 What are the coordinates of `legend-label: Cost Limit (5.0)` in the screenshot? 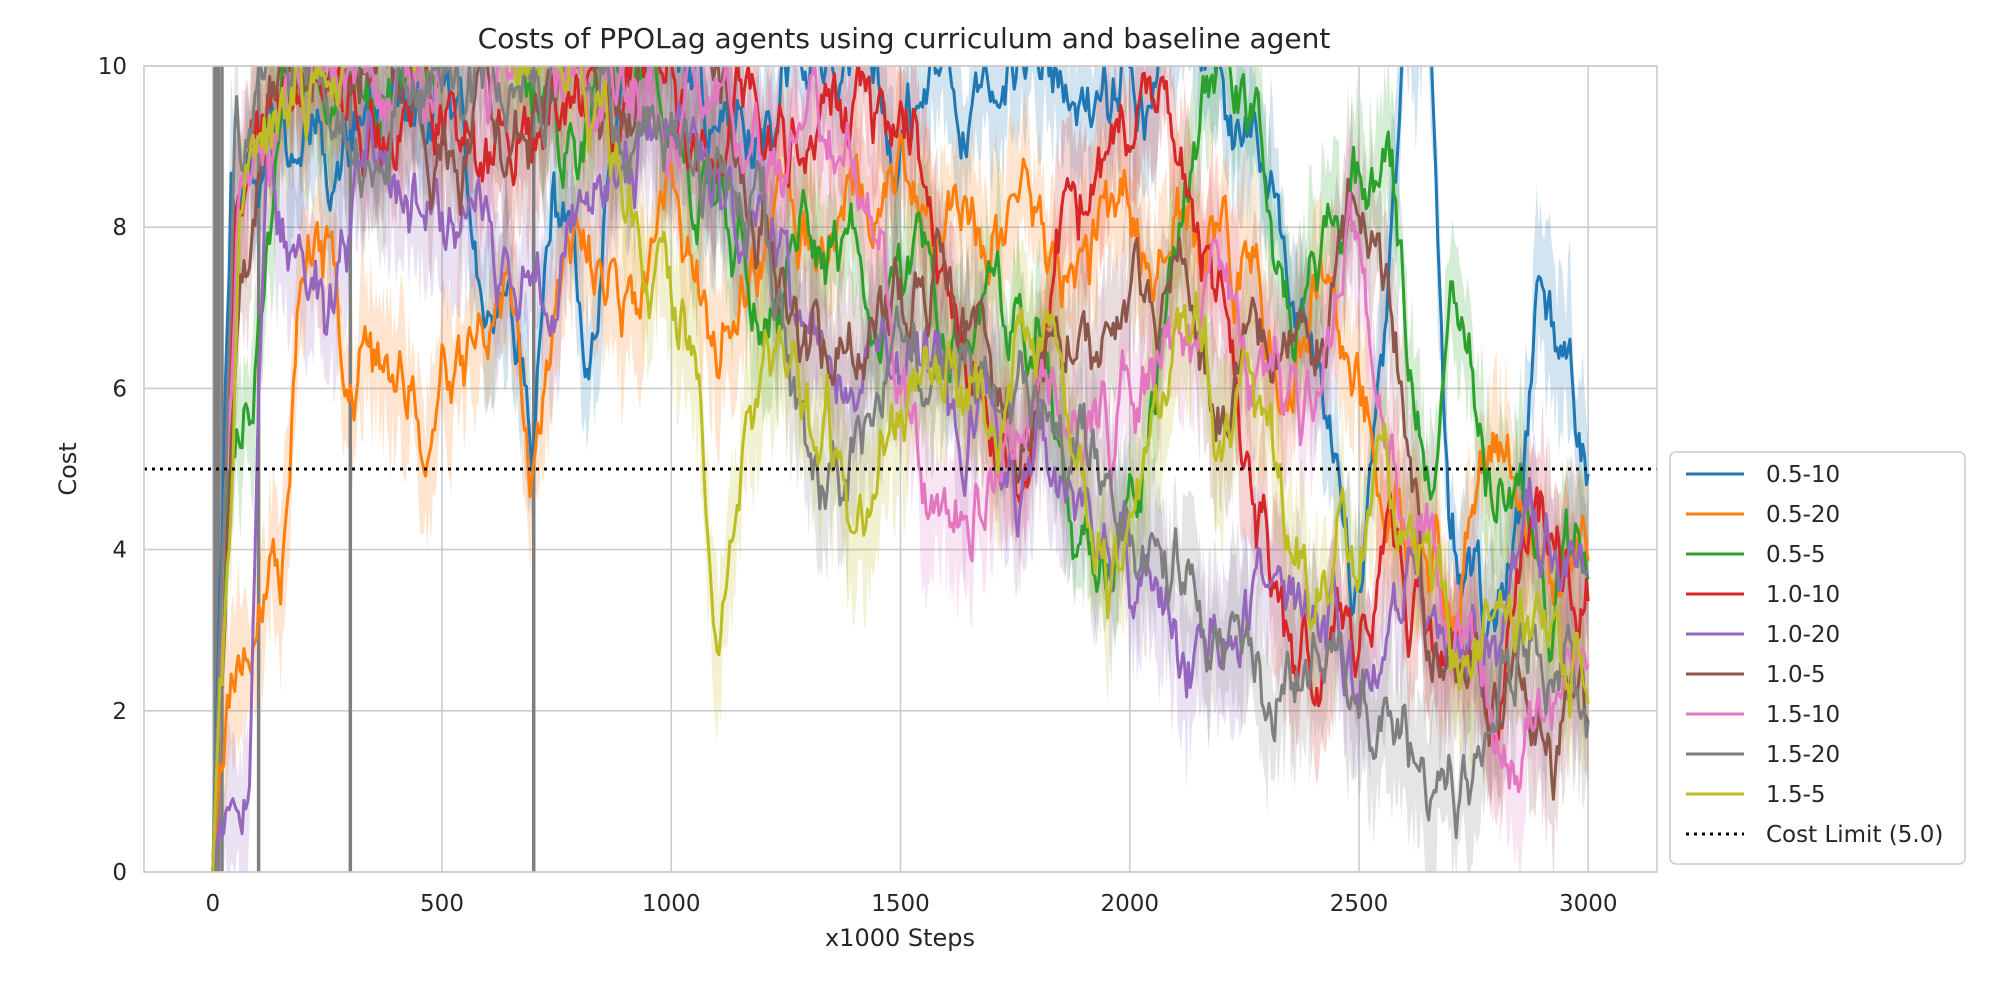 It's located at (1854, 835).